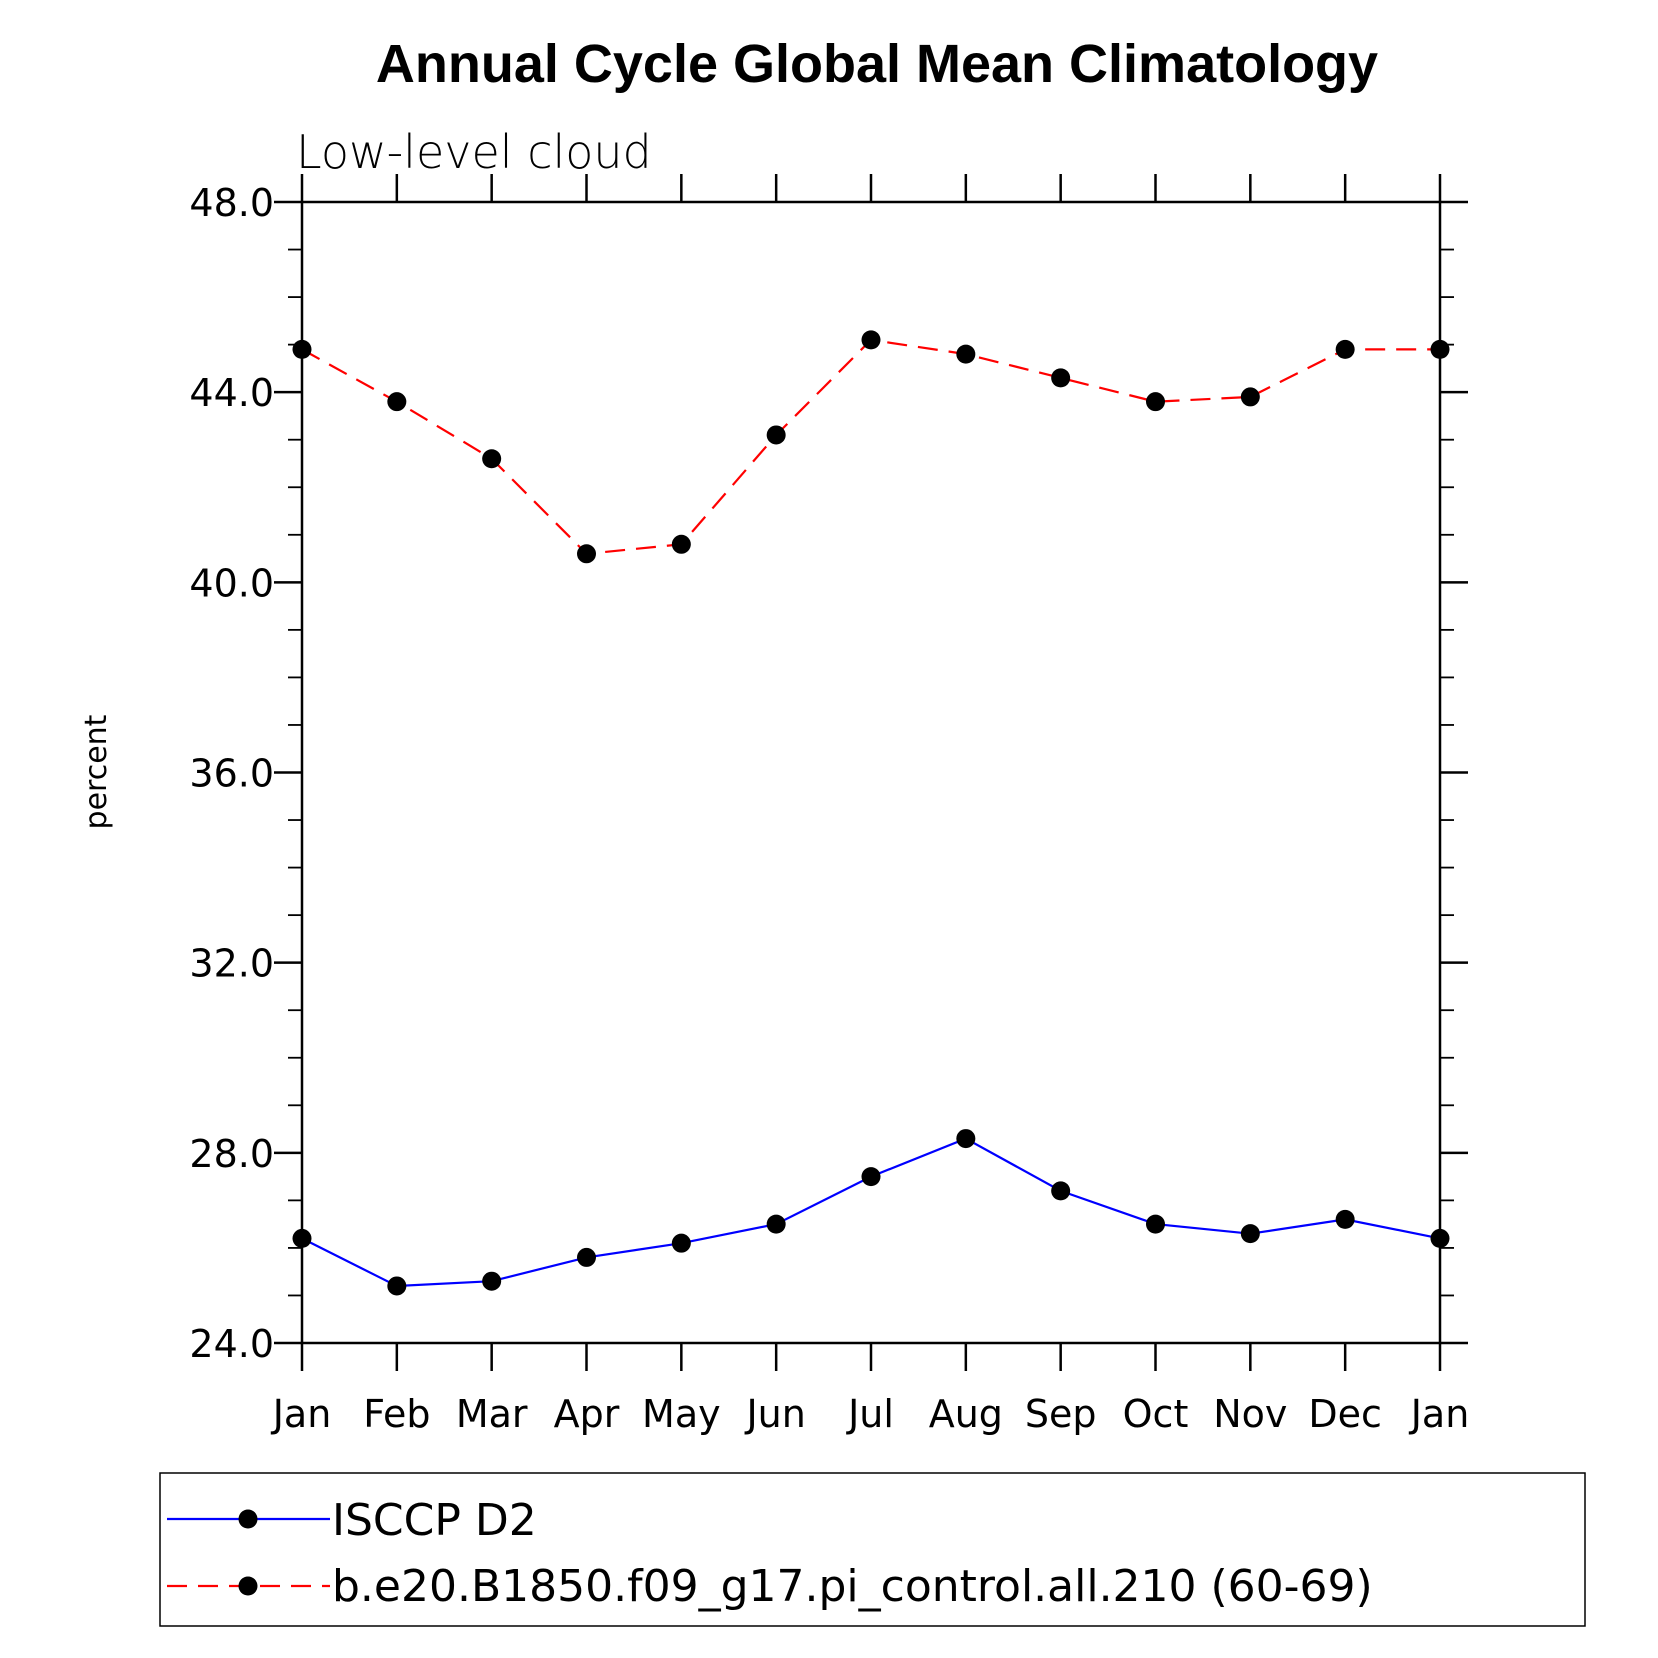 This screenshot has width=1658, height=1658. Describe the element at coordinates (1345, 1414) in the screenshot. I see `x-tick-label: Dec` at that location.